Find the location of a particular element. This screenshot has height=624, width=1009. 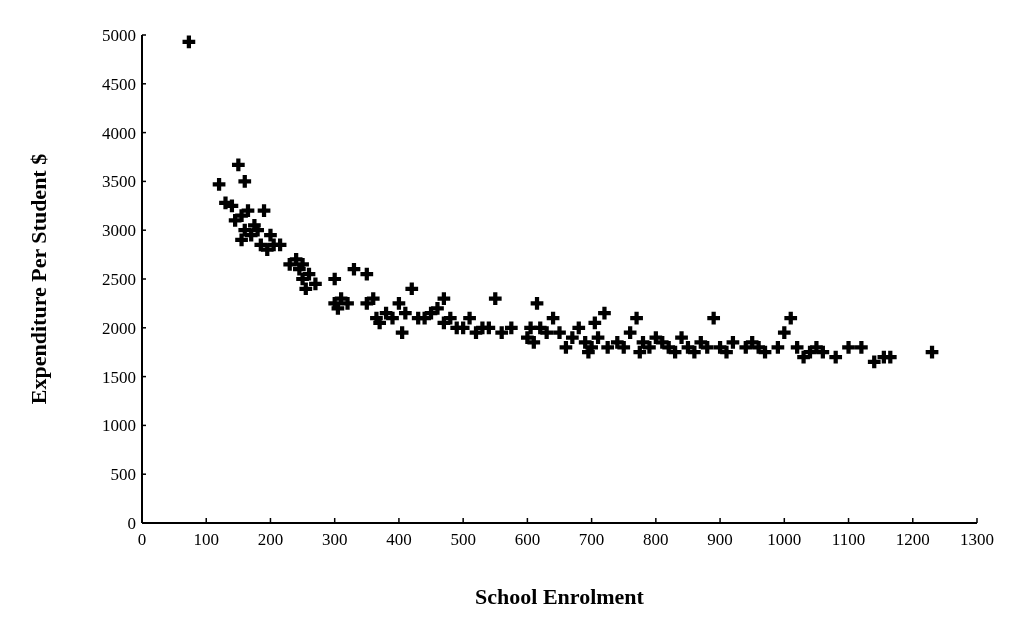

x-tick-label: 900 is located at coordinates (720, 539).